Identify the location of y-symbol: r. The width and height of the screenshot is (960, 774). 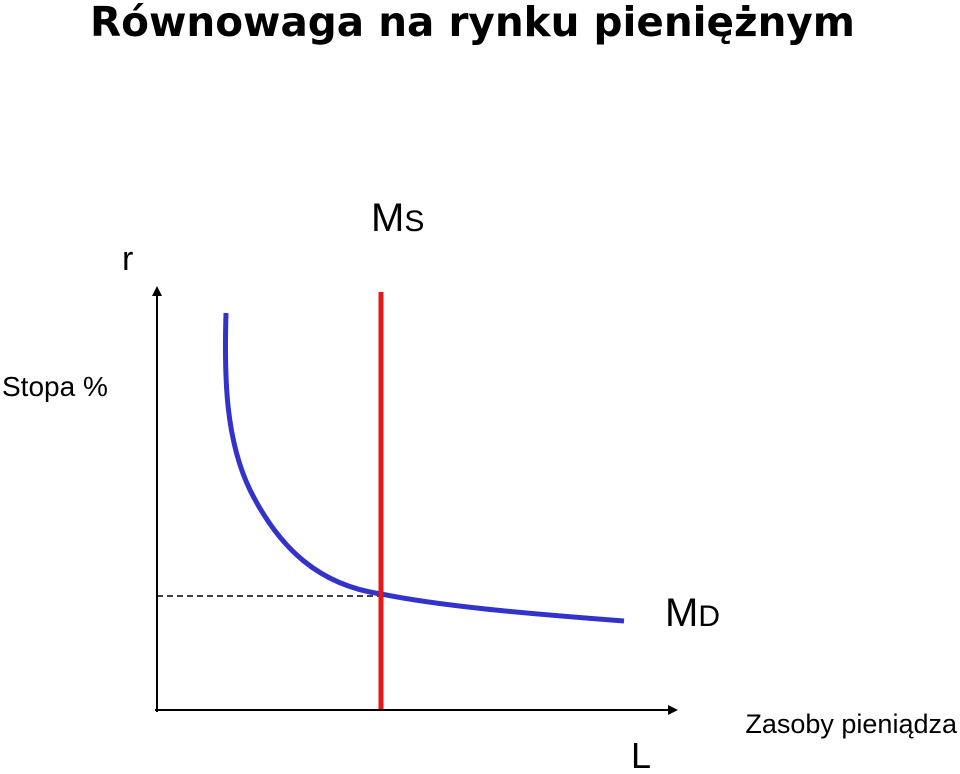
(127, 259).